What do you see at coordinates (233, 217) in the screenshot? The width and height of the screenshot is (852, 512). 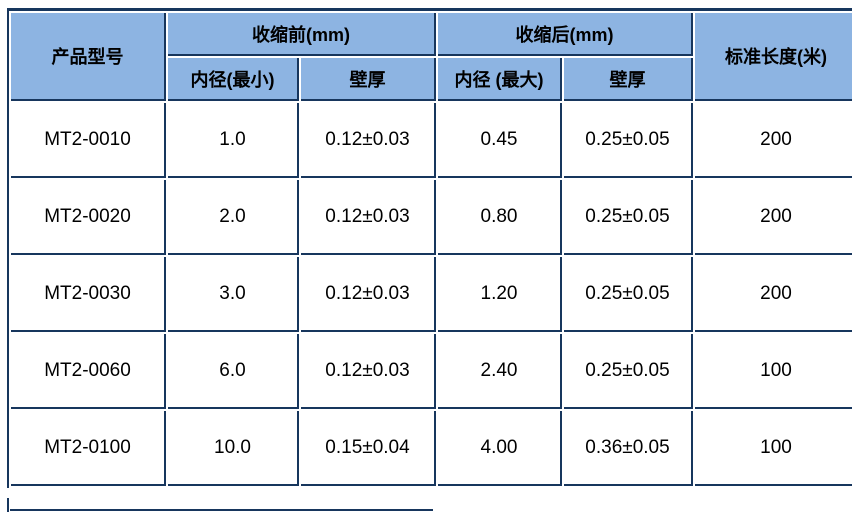 I see `cell-before-inner-diameter: 2.0` at bounding box center [233, 217].